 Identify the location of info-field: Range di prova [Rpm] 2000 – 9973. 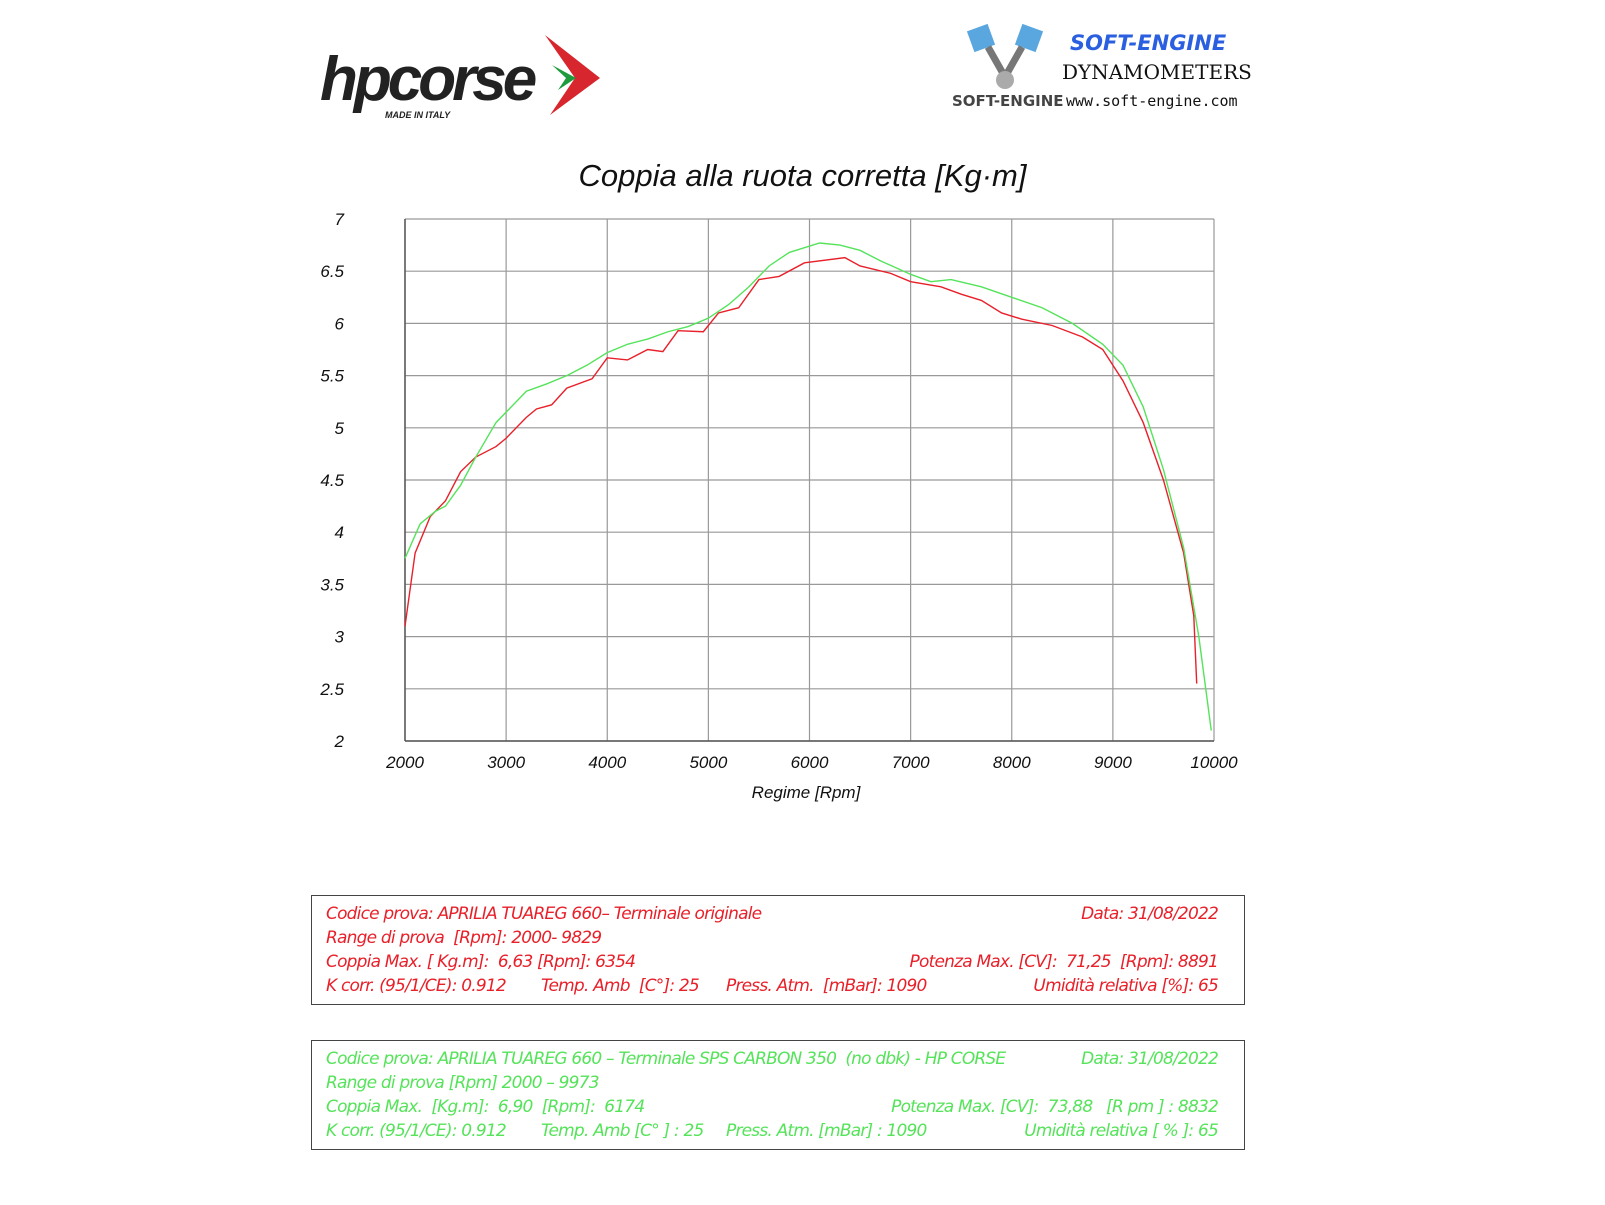
(463, 1083).